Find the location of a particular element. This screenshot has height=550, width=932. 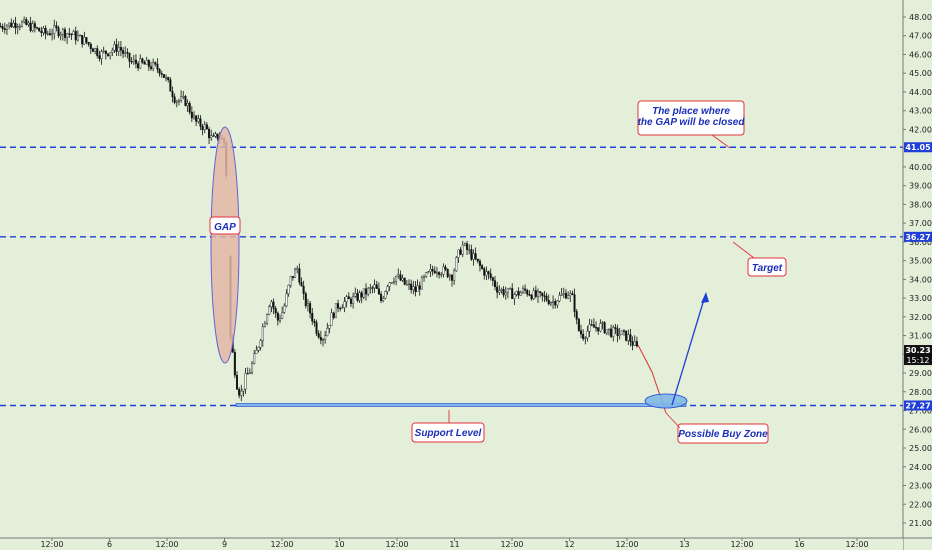

gap-label-box is located at coordinates (225, 225).